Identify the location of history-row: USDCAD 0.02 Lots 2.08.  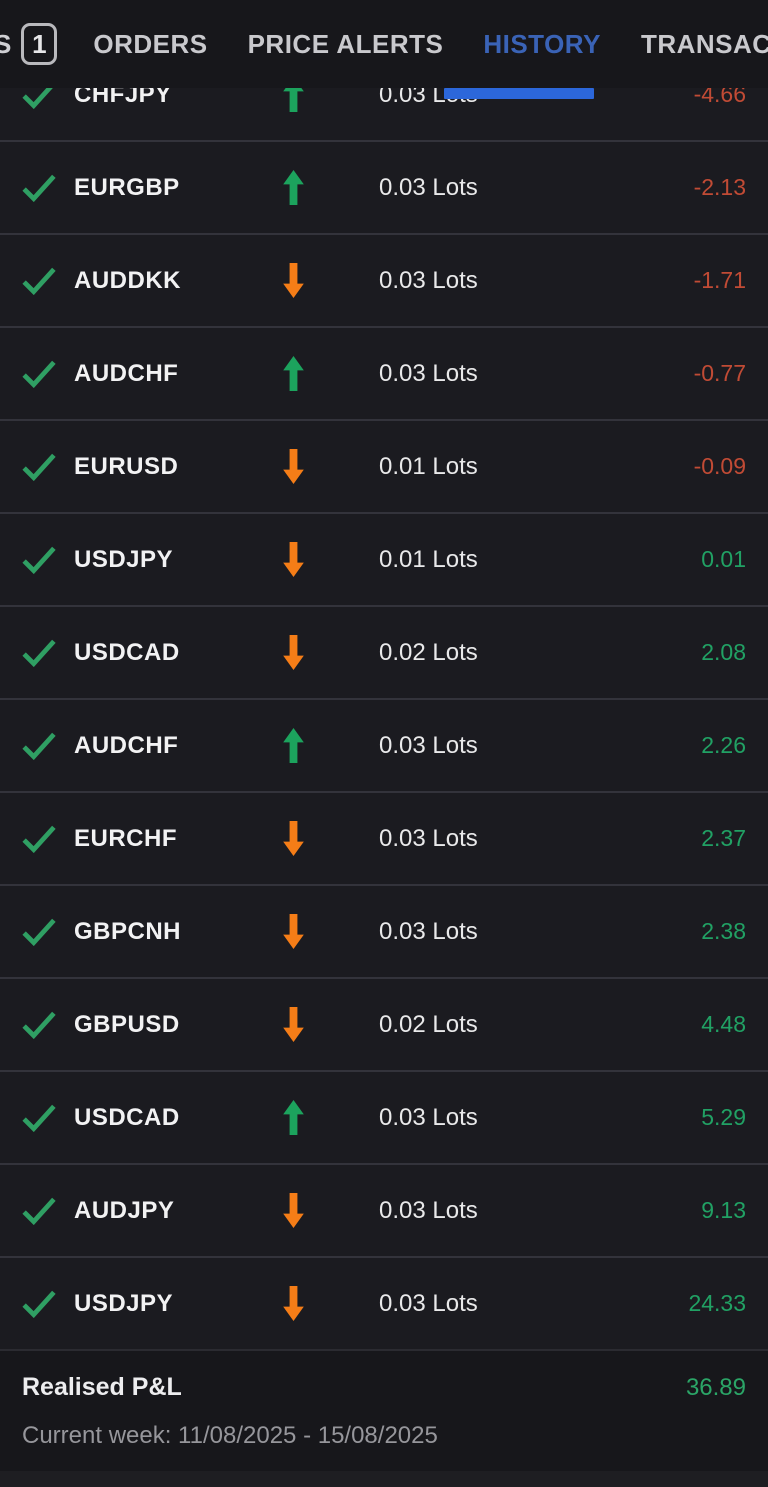
(384, 651).